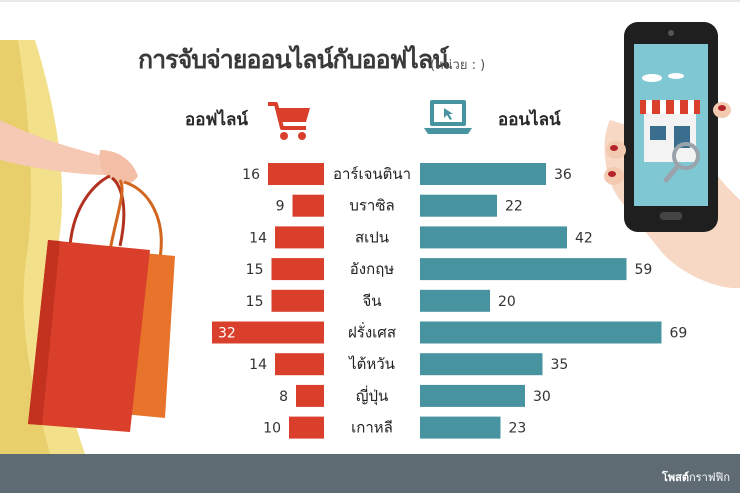  What do you see at coordinates (372, 174) in the screenshot?
I see `category-label: อาร์เจนตินา` at bounding box center [372, 174].